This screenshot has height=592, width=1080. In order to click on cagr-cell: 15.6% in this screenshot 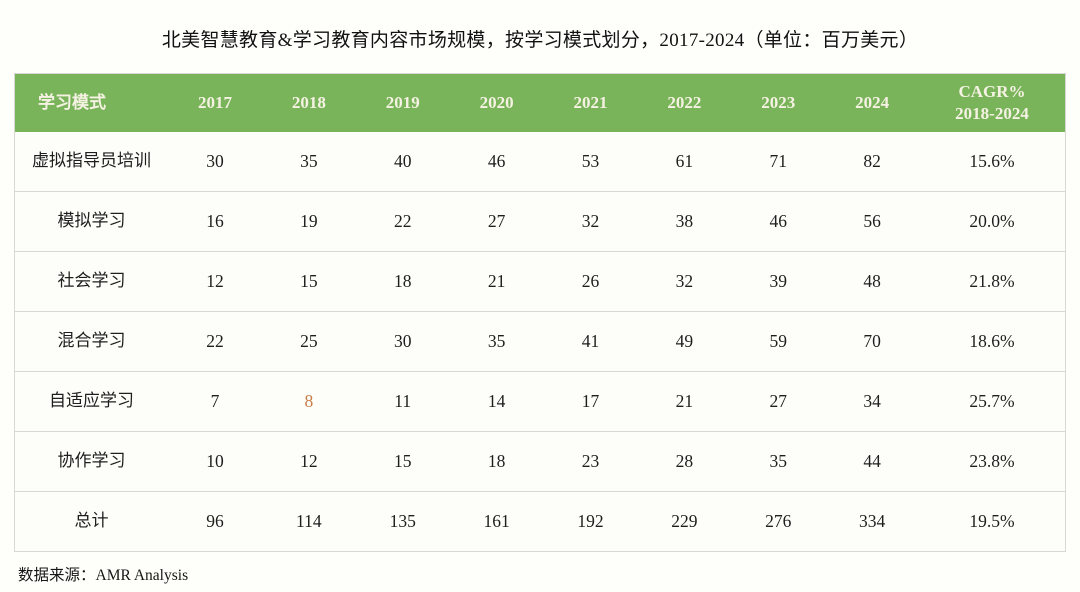, I will do `click(992, 162)`.